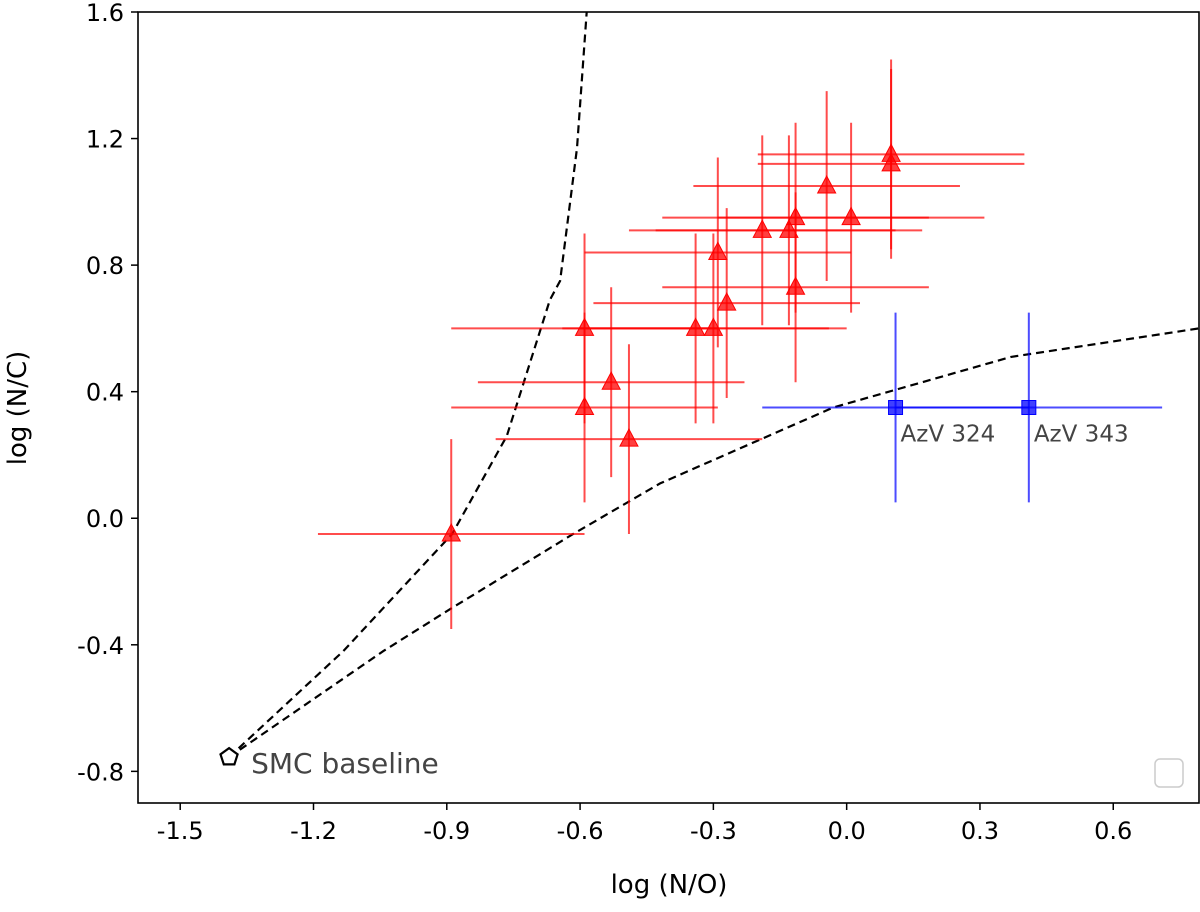 The image size is (1200, 912). Describe the element at coordinates (644, 824) in the screenshot. I see `x-axis-ticks: -1.5 -1.2 -0.9 -0.6 -0.3 0.0 0.3 0.6` at that location.